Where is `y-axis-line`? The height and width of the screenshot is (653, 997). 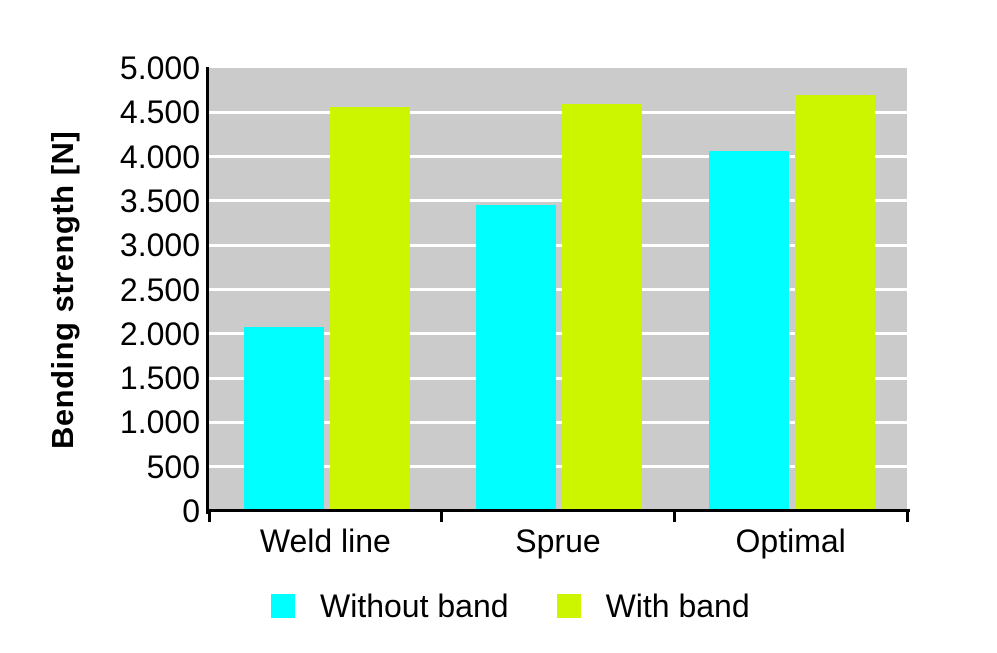
y-axis-line is located at coordinates (207, 290).